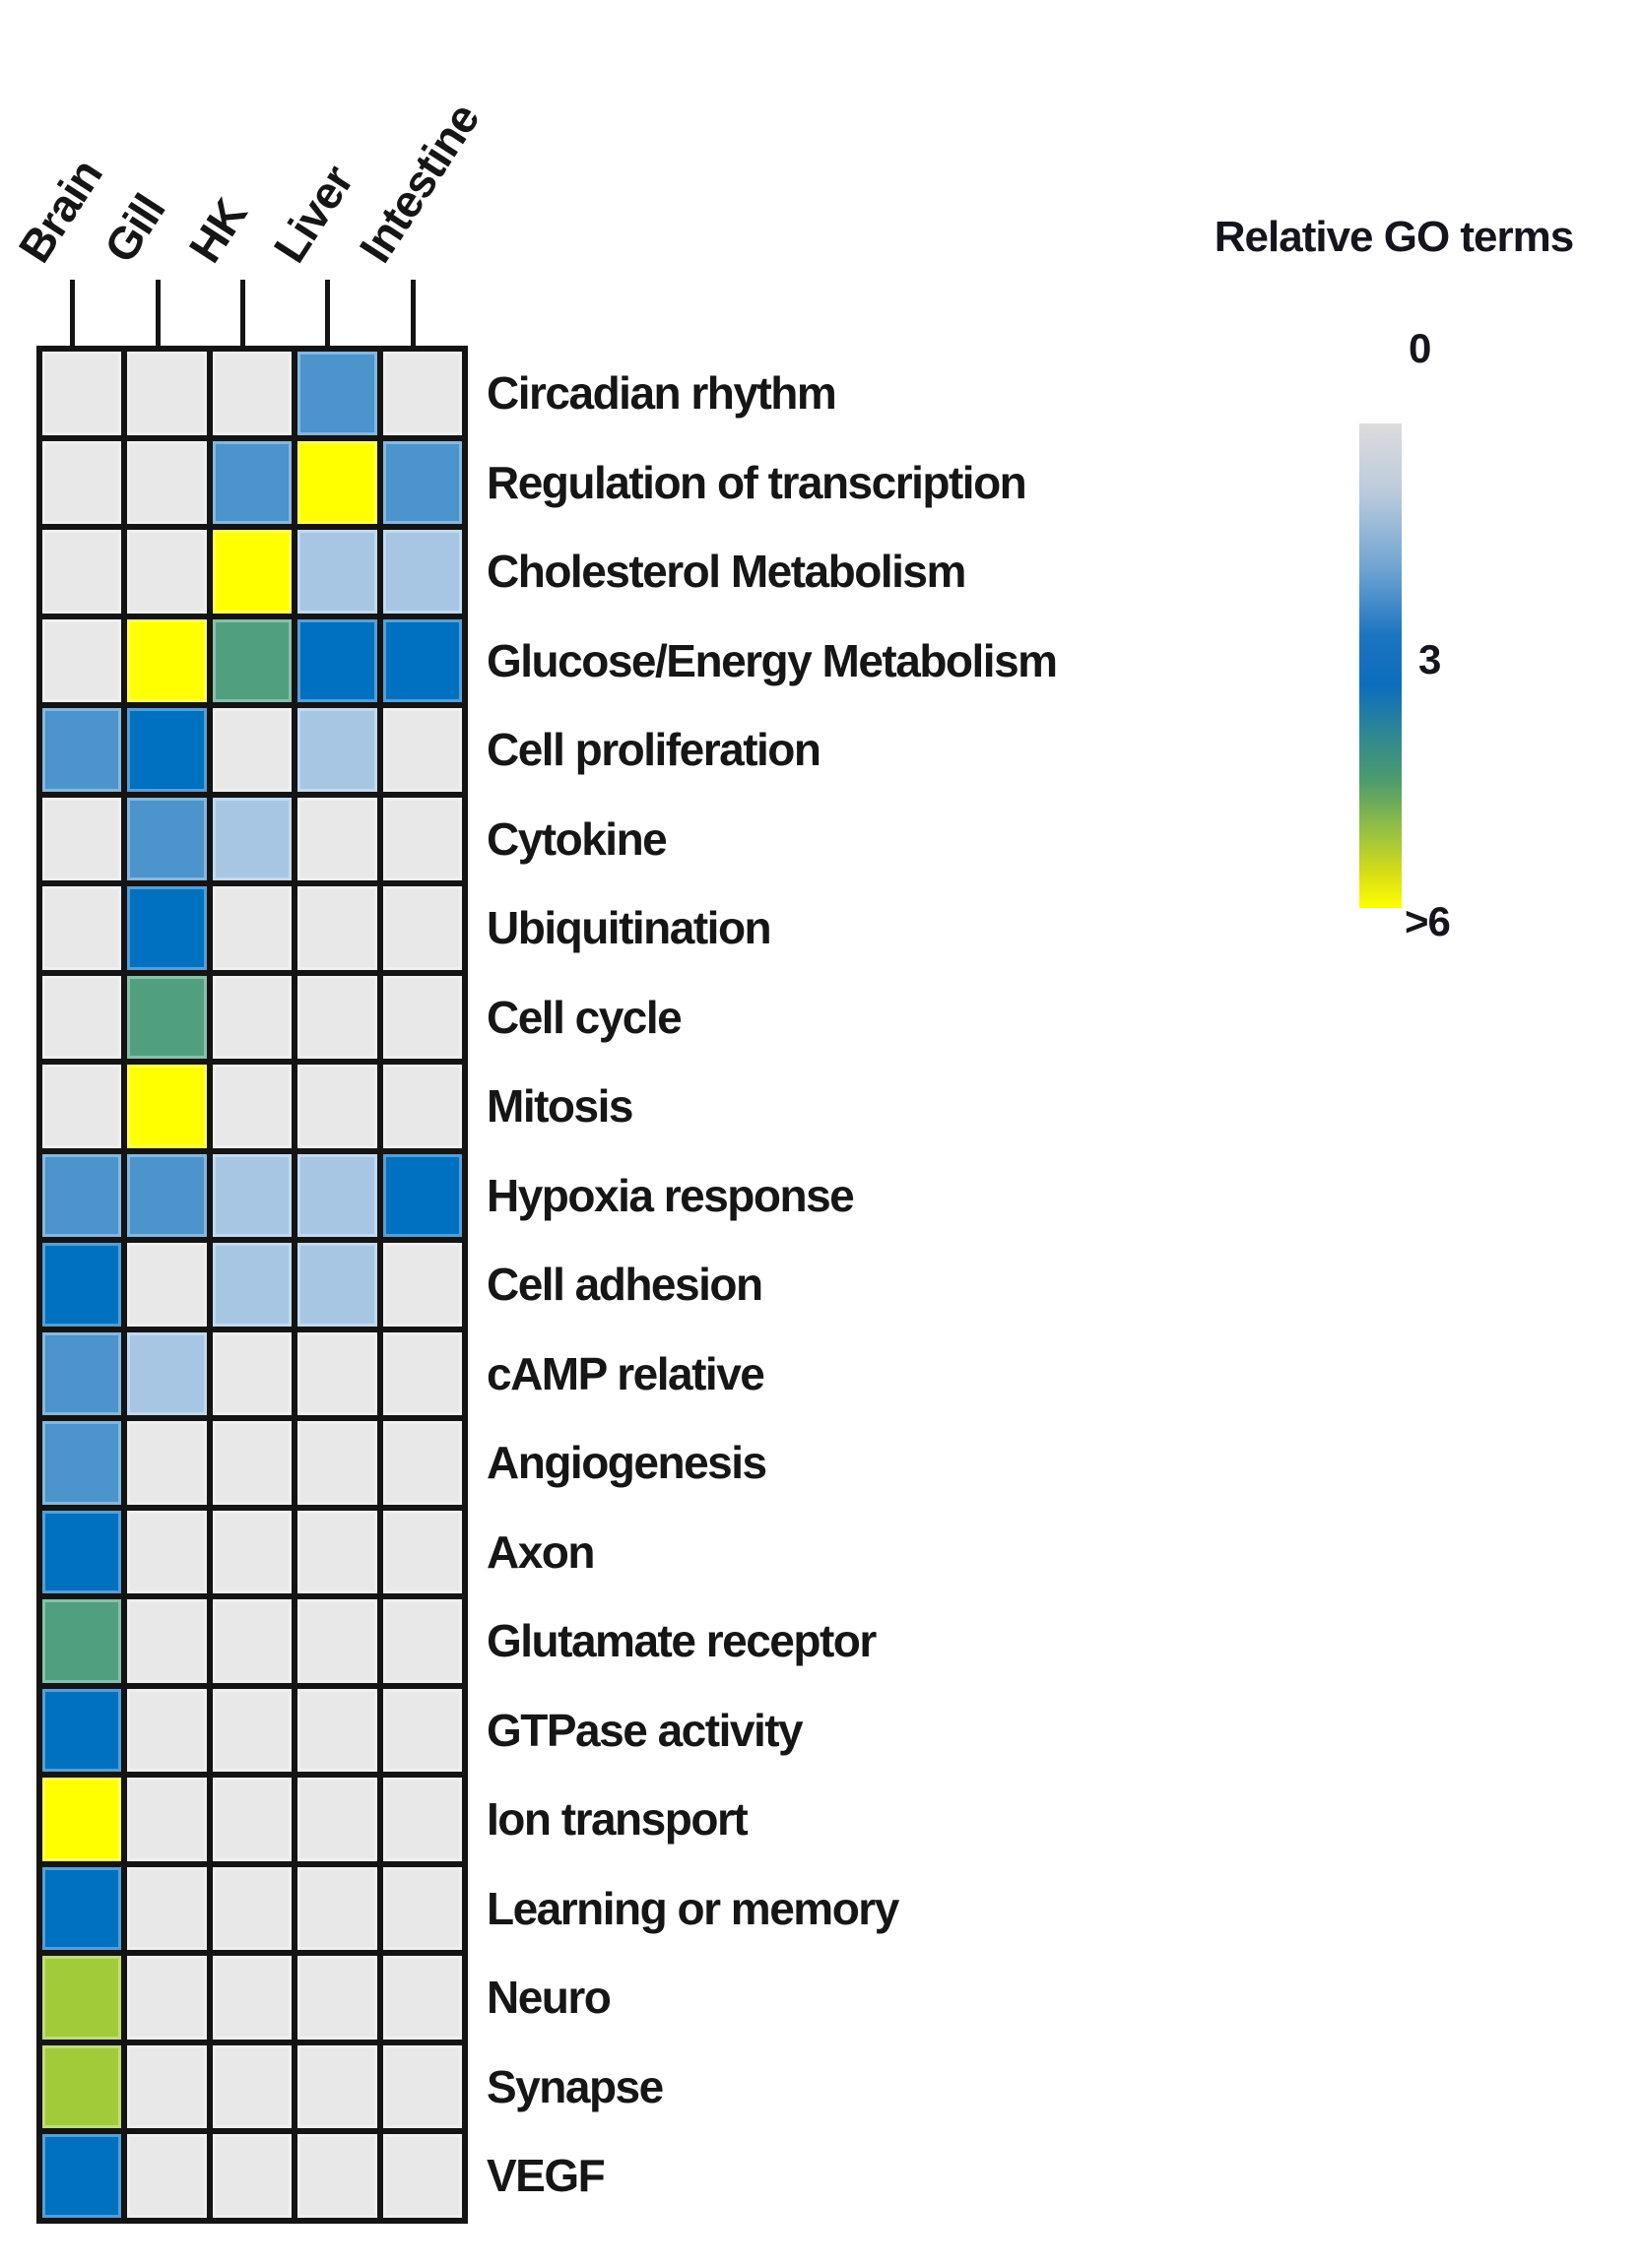 This screenshot has width=1642, height=2268. Describe the element at coordinates (252, 2086) in the screenshot. I see `heatmap-cell-hk-row20` at that location.